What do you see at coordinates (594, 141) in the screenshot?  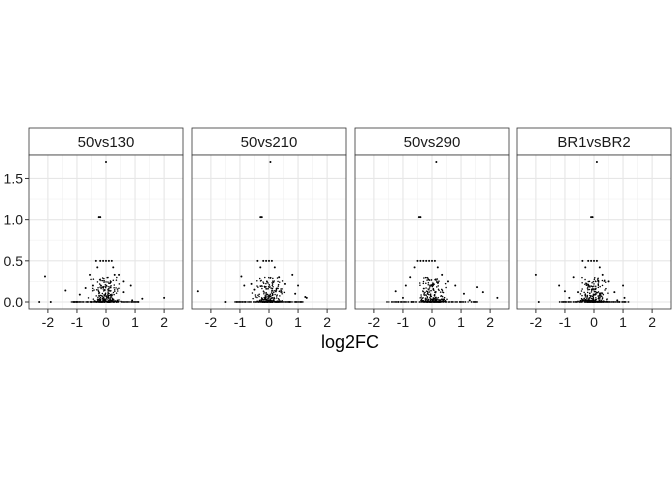 I see `facet-strip` at bounding box center [594, 141].